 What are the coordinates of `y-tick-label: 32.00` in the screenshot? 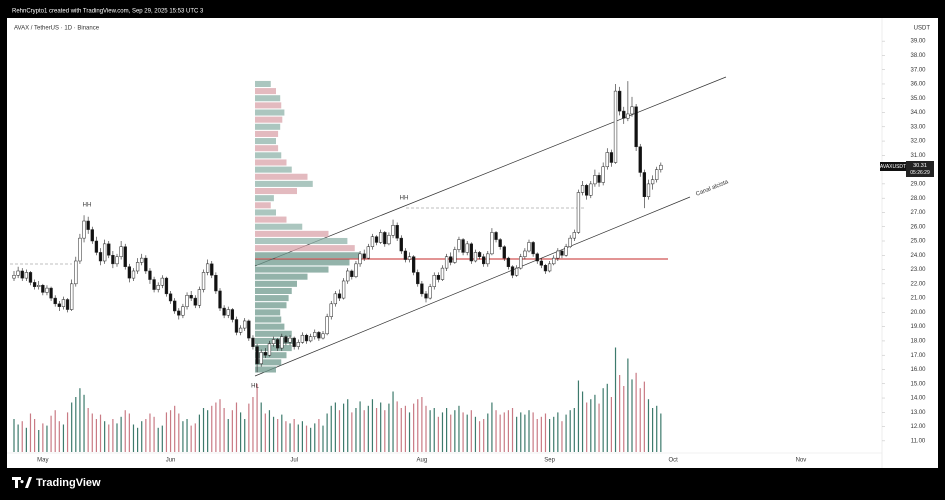 It's located at (918, 142).